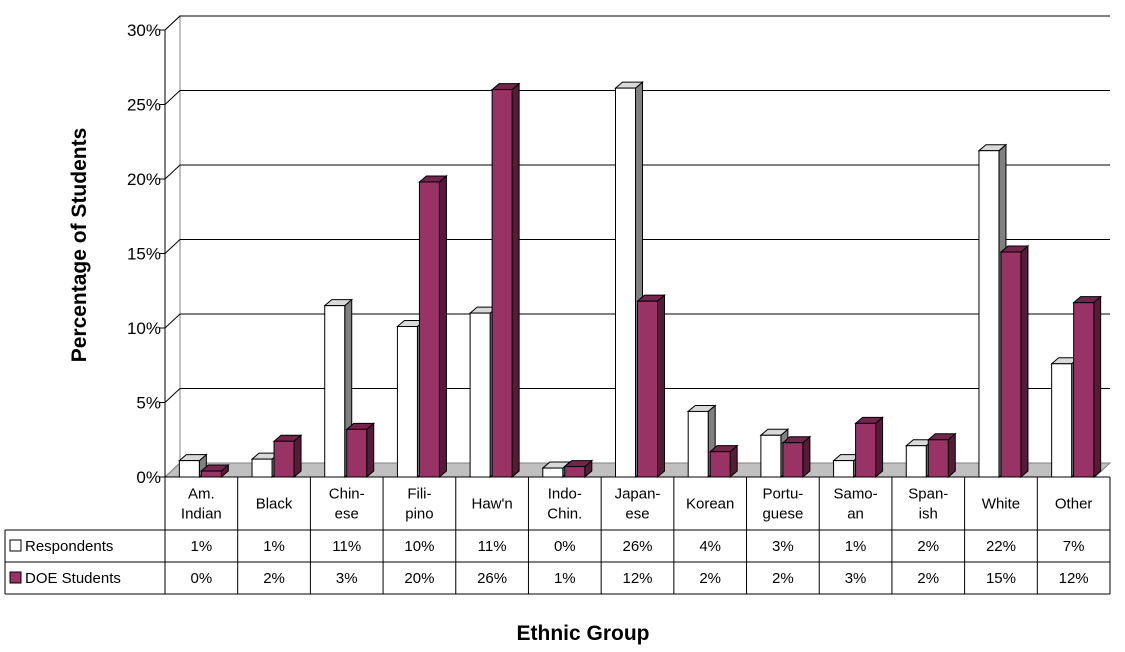 This screenshot has width=1125, height=652. I want to click on x-tick-label: Other, so click(1074, 504).